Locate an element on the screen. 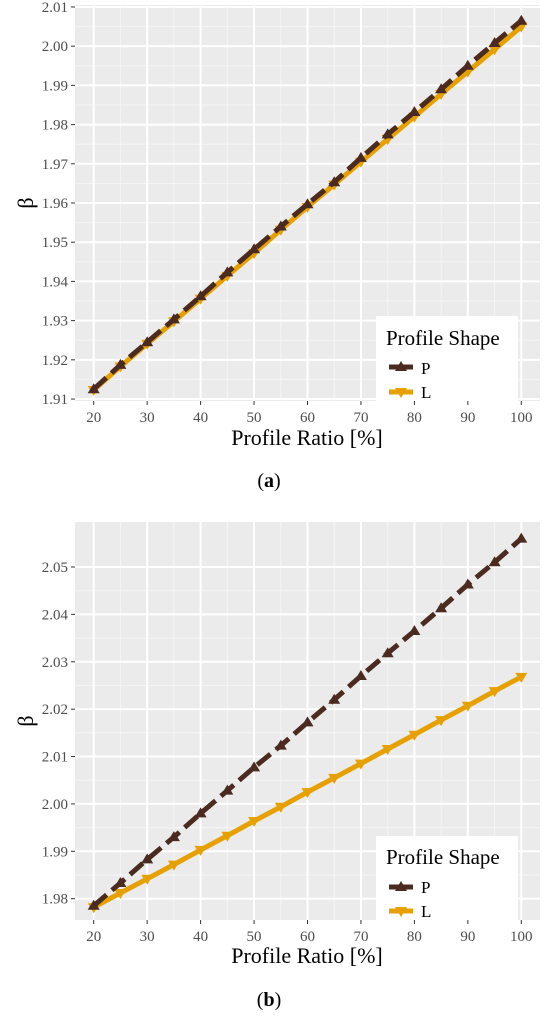  panel-b-x-tick-labels: 20 30 40 50 60 70 80 90 100 is located at coordinates (309, 932).